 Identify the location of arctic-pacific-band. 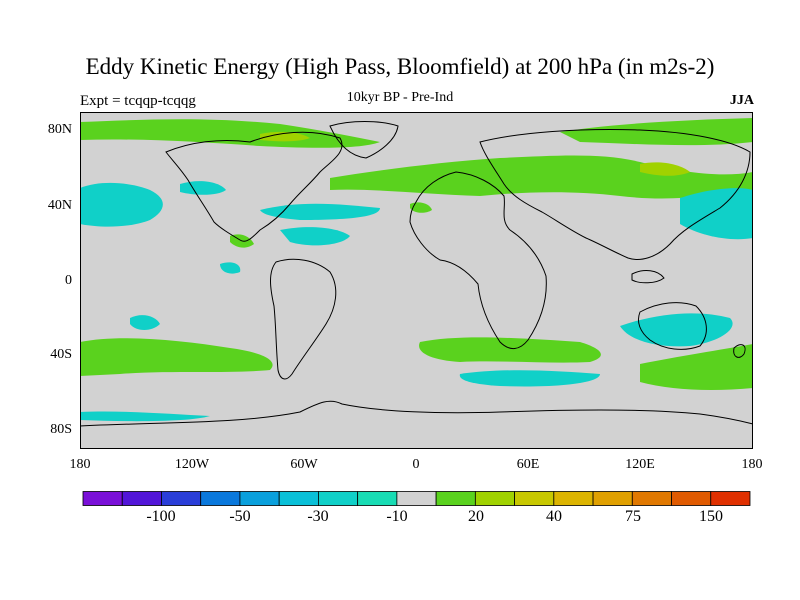
(230, 133).